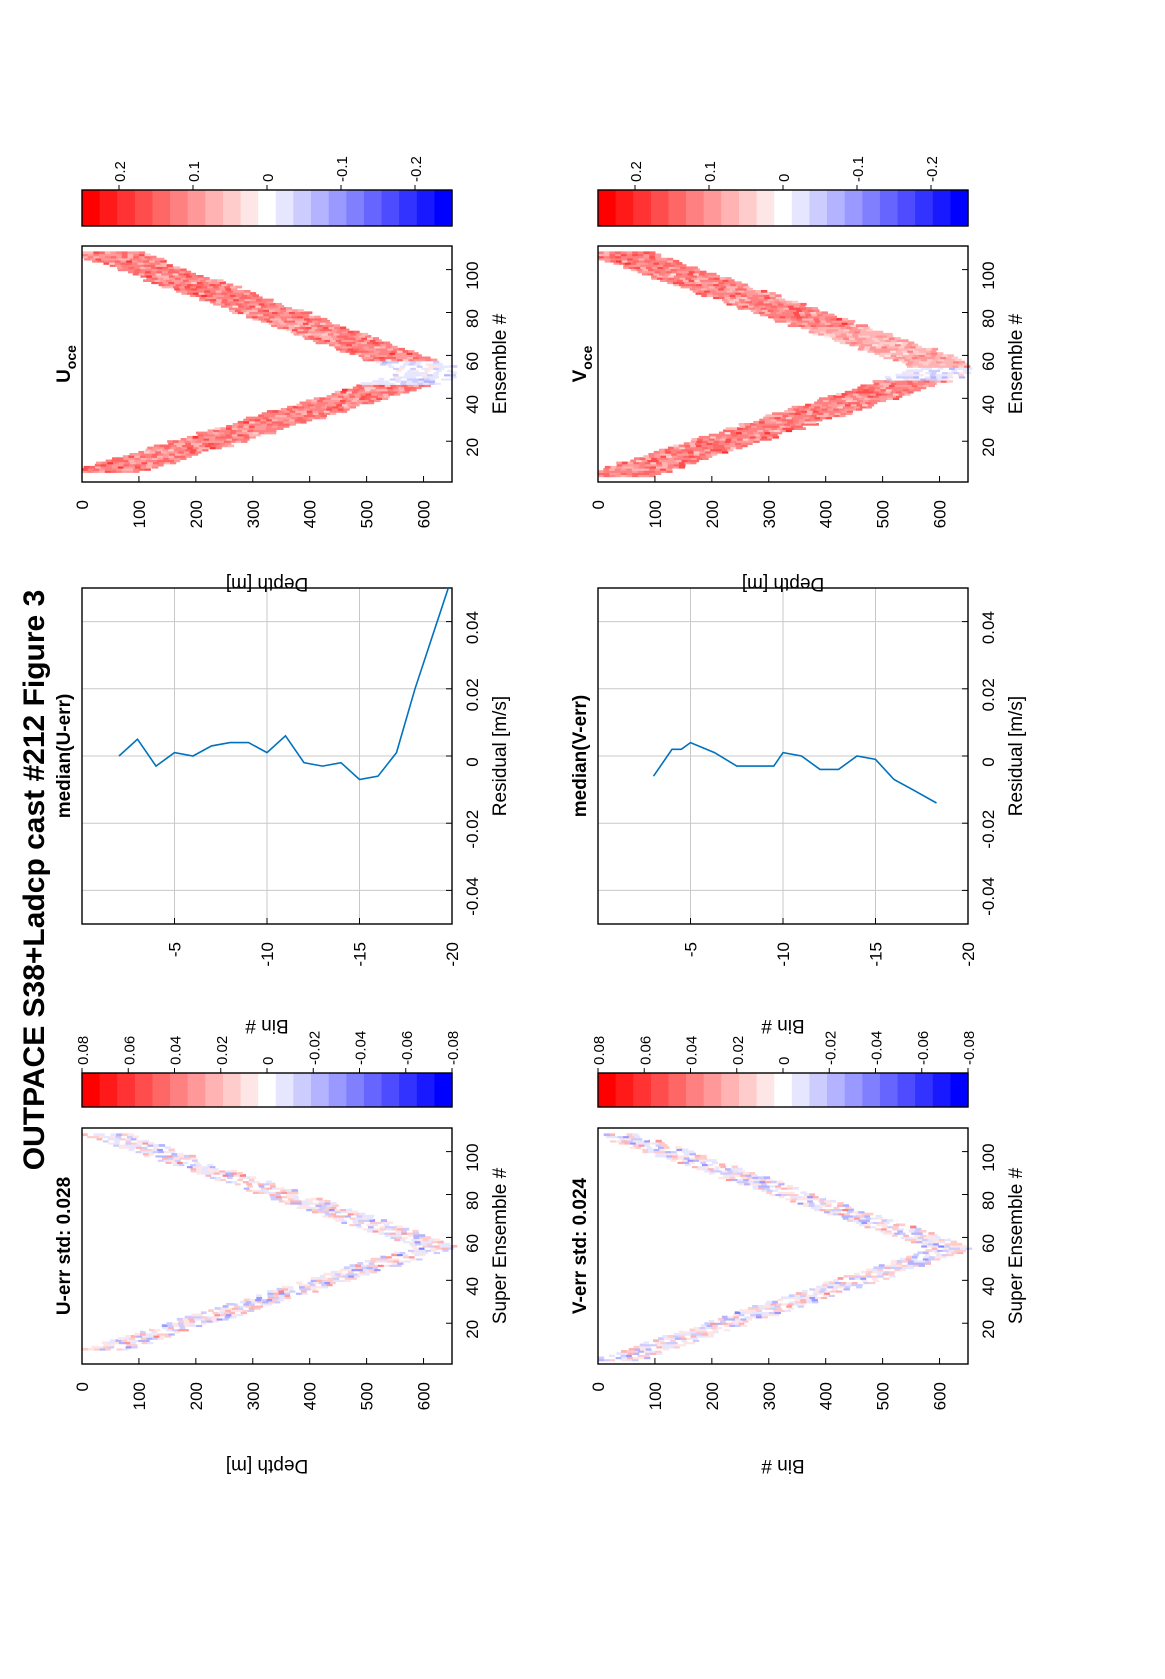  What do you see at coordinates (1016, 363) in the screenshot?
I see `x-axis-label: Ensemble #` at bounding box center [1016, 363].